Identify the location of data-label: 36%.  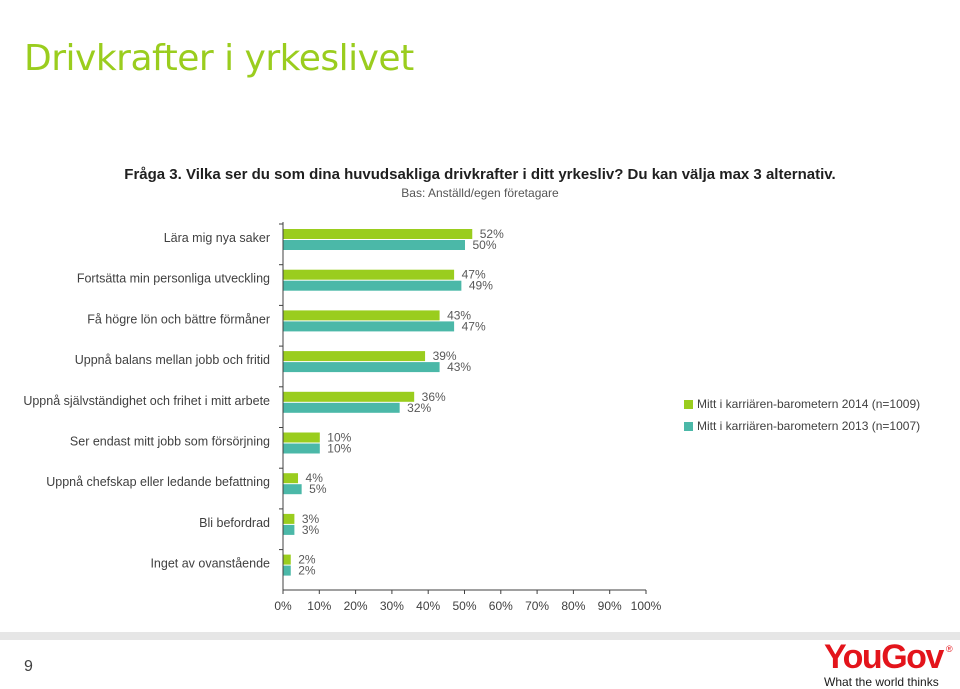
(434, 397).